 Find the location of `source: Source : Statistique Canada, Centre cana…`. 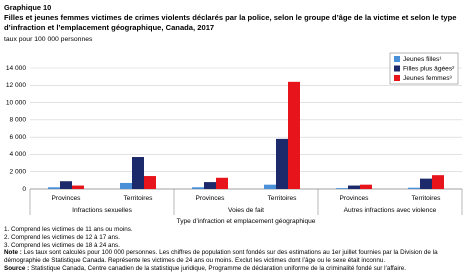

source: Source : Statistique Canada, Centre cana… is located at coordinates (238, 269).